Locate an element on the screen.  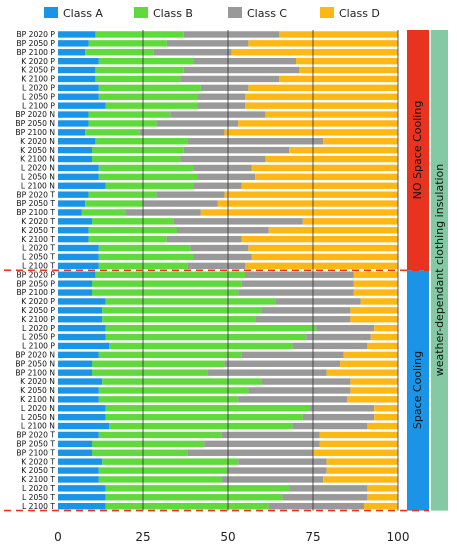
category-label: BP 2100 P is located at coordinates (35, 292).